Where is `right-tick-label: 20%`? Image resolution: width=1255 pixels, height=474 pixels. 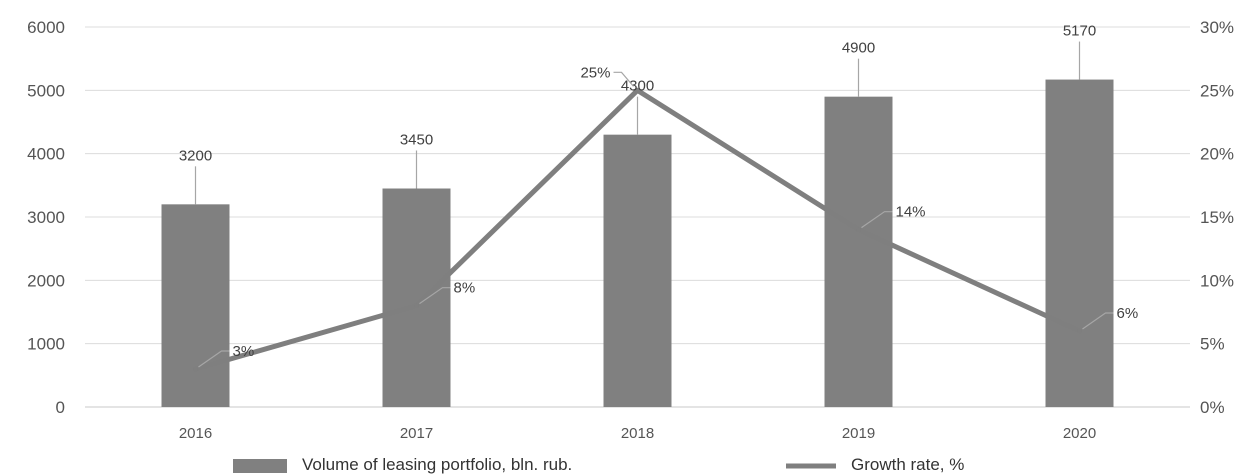
right-tick-label: 20% is located at coordinates (1217, 154).